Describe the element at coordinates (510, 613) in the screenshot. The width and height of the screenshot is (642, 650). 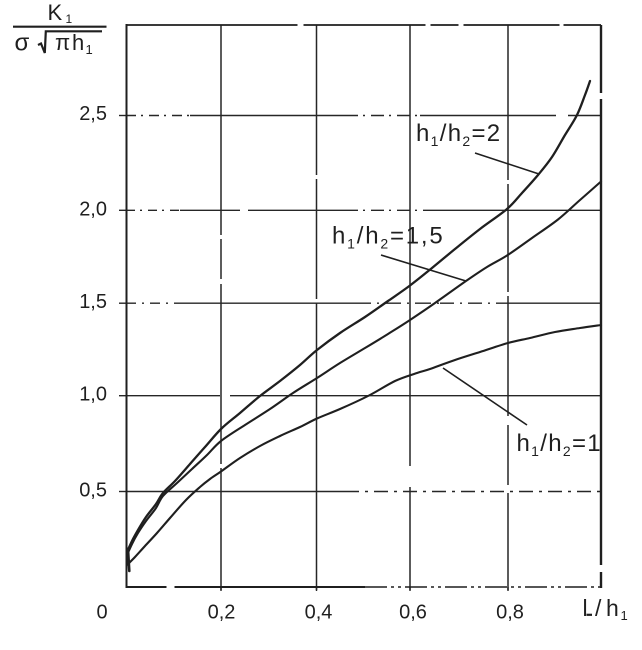
I see `svg-text: 0,8` at that location.